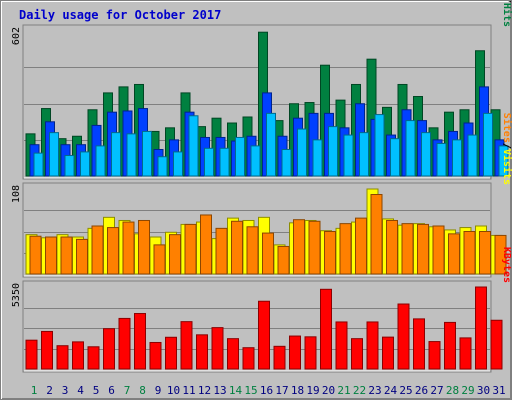 Image resolution: width=512 pixels, height=401 pixels. What do you see at coordinates (506, 167) in the screenshot?
I see `legend-visits: Visits` at bounding box center [506, 167].